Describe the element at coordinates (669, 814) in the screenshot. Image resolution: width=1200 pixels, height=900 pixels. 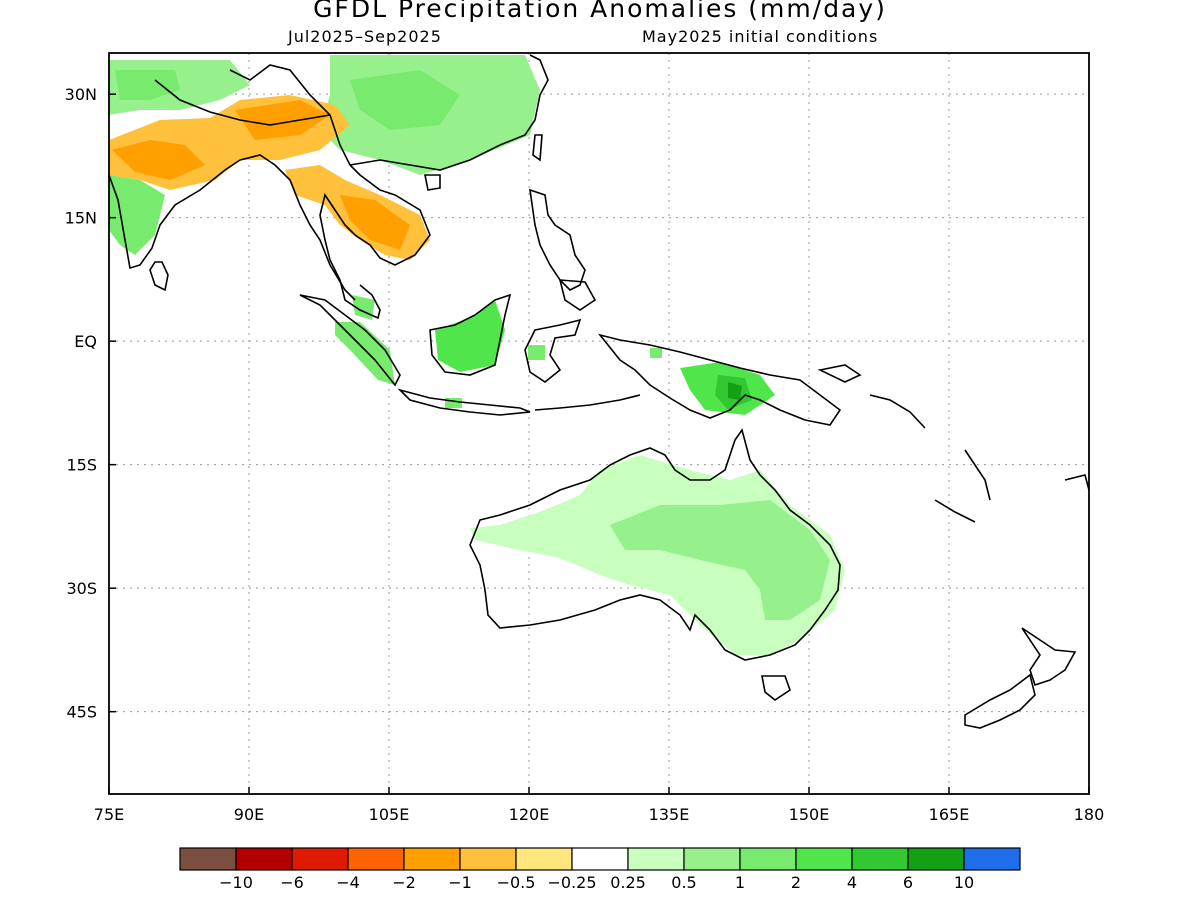
I see `lon-tick-label: 135E` at that location.